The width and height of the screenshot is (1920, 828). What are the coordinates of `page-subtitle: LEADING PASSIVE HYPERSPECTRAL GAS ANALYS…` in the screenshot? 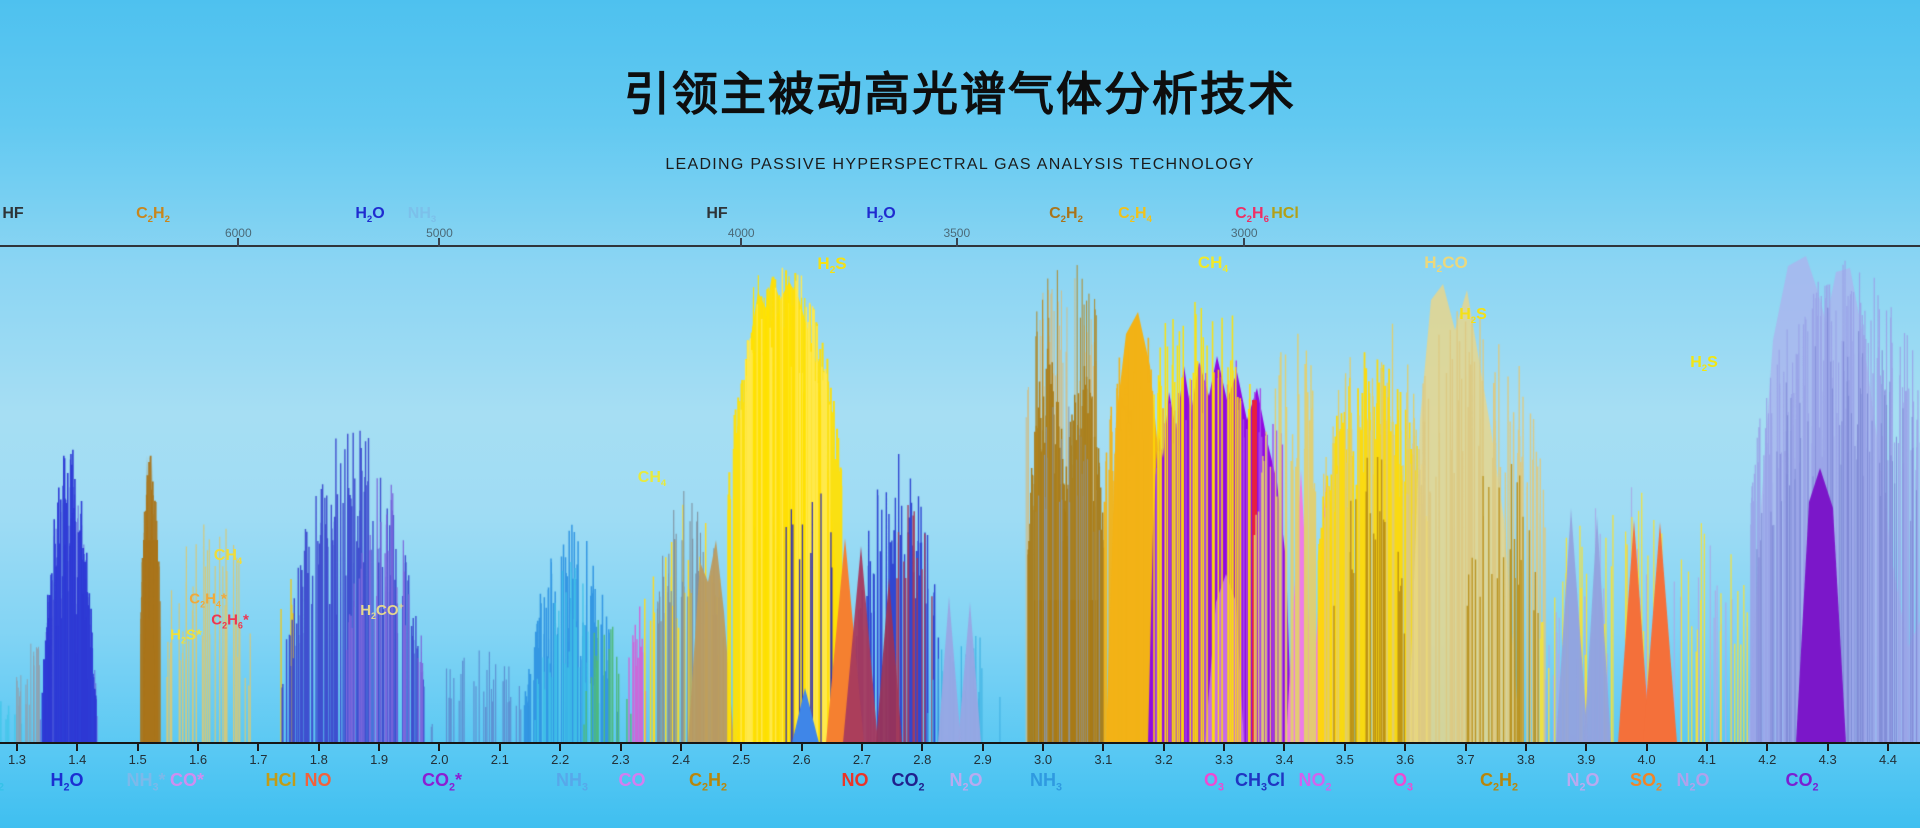 It's located at (960, 164).